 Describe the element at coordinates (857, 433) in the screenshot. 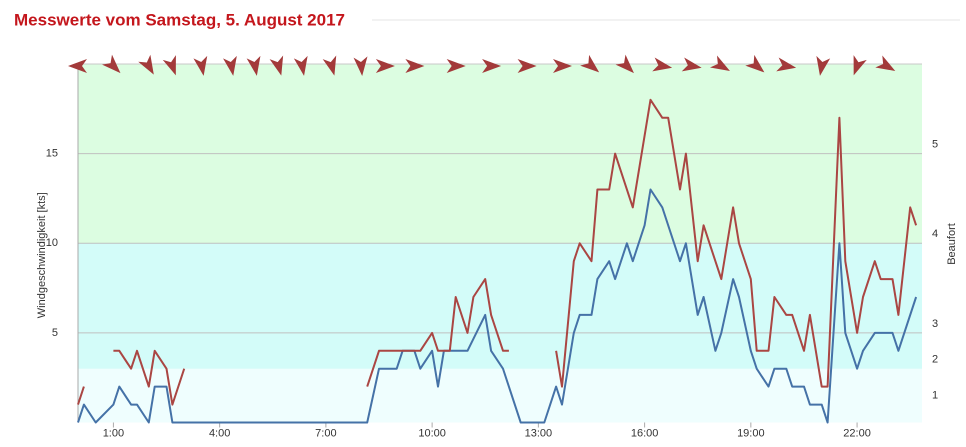

I see `x-tick-label: 22:00` at that location.